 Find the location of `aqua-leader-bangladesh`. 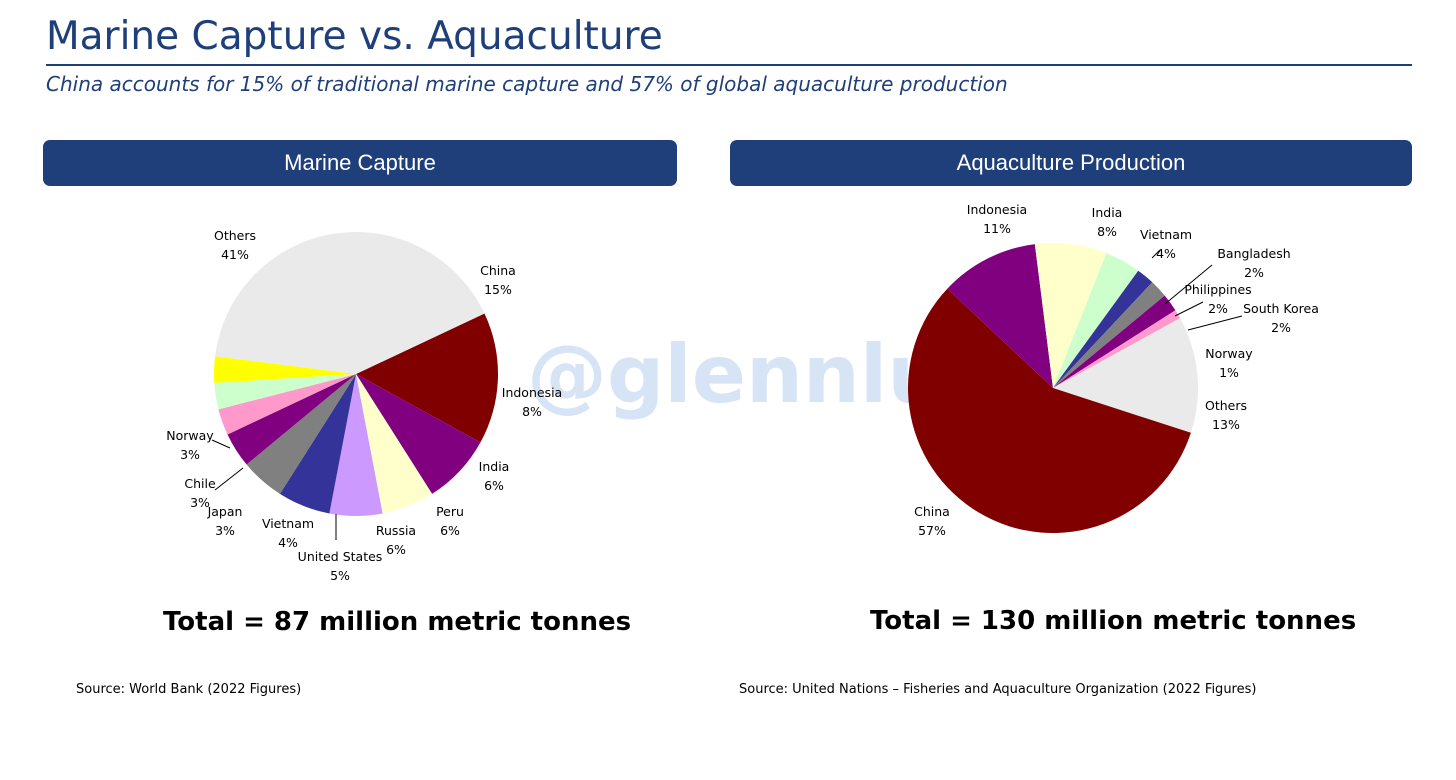

aqua-leader-bangladesh is located at coordinates (1188, 284).